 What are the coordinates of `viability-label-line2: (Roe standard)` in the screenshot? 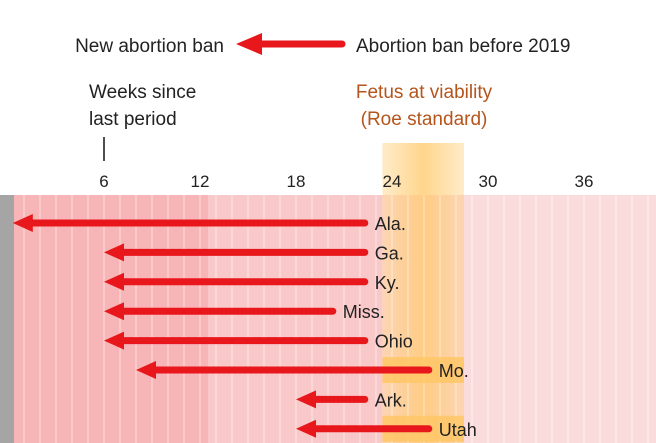 It's located at (424, 119).